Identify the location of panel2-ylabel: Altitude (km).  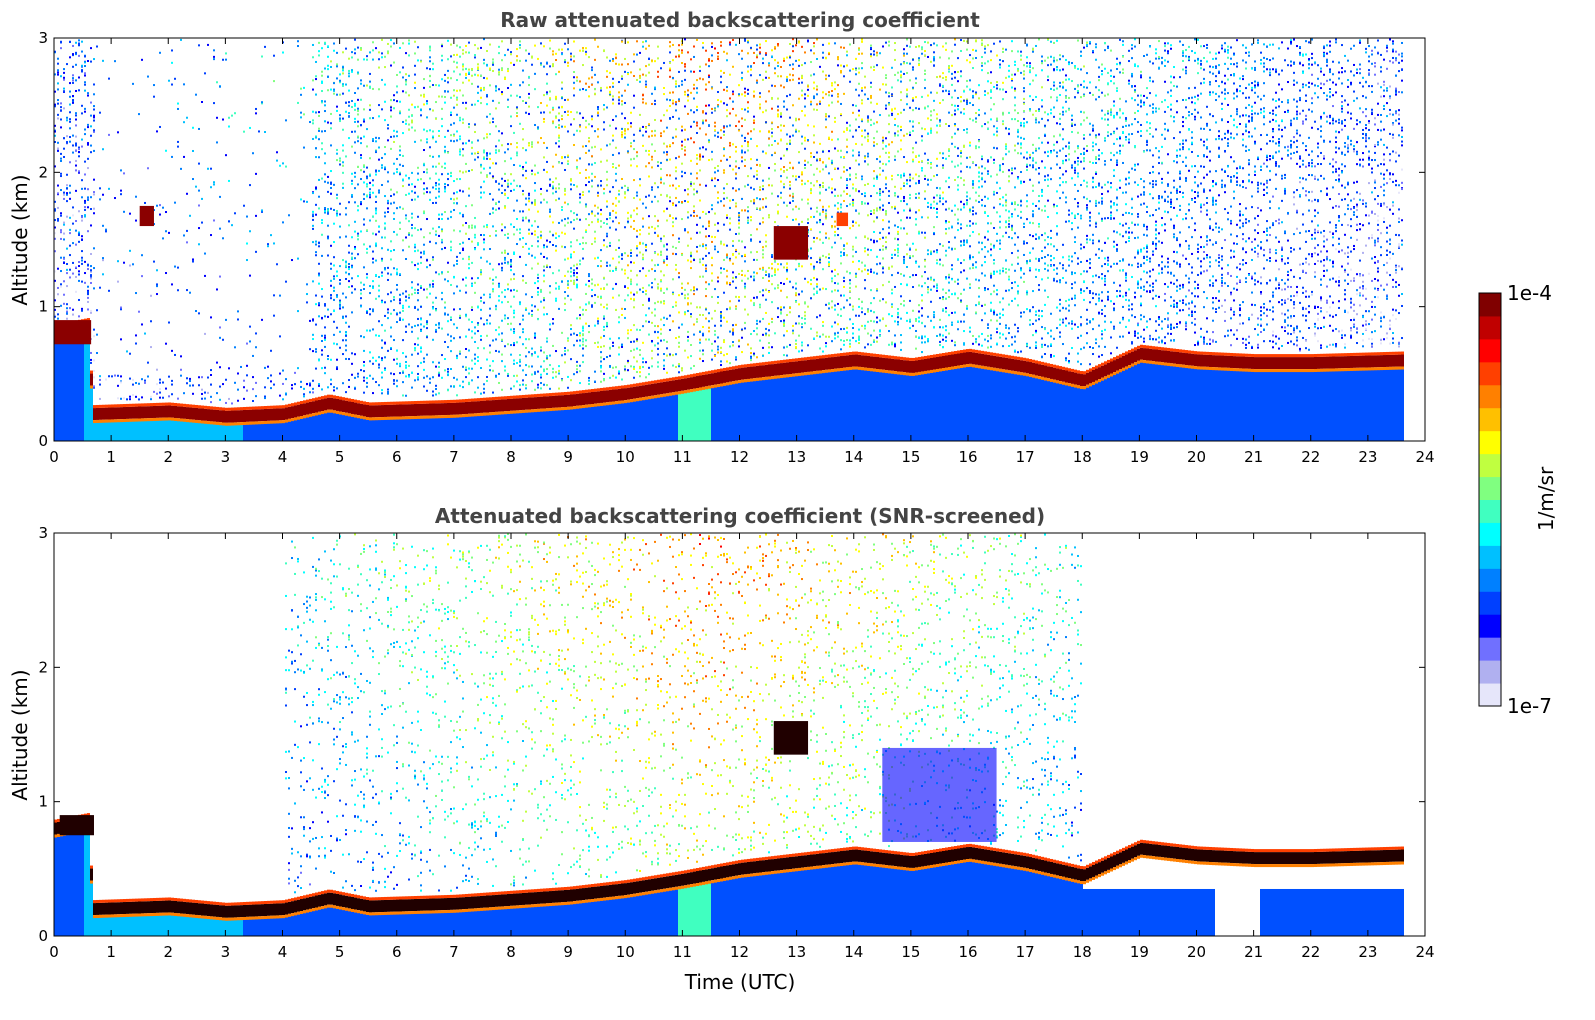
(20, 734).